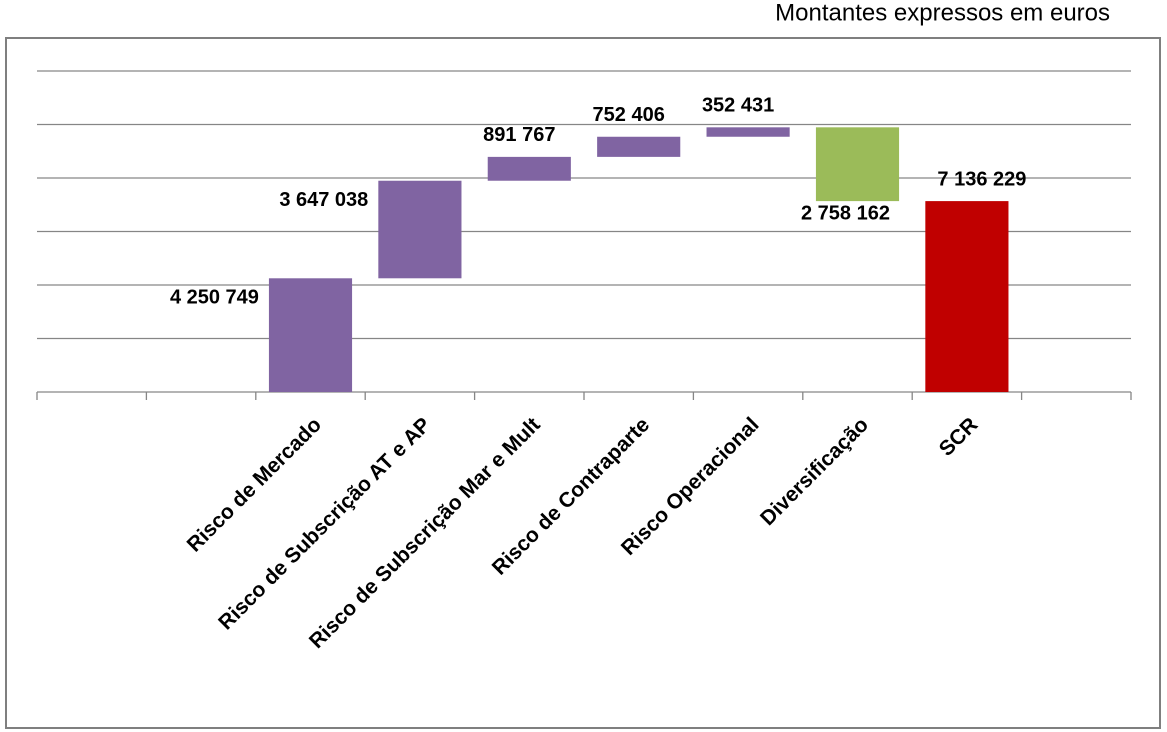 Image resolution: width=1167 pixels, height=732 pixels. What do you see at coordinates (519, 135) in the screenshot?
I see `value-label: 891 767` at bounding box center [519, 135].